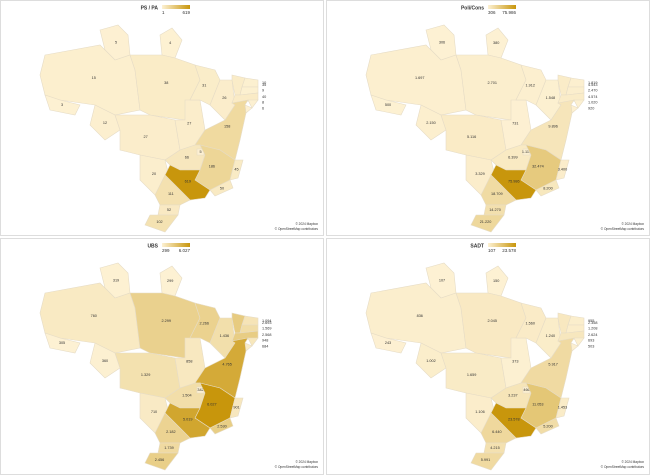 This screenshot has height=475, width=650. I want to click on state-label: 500, so click(388, 105).